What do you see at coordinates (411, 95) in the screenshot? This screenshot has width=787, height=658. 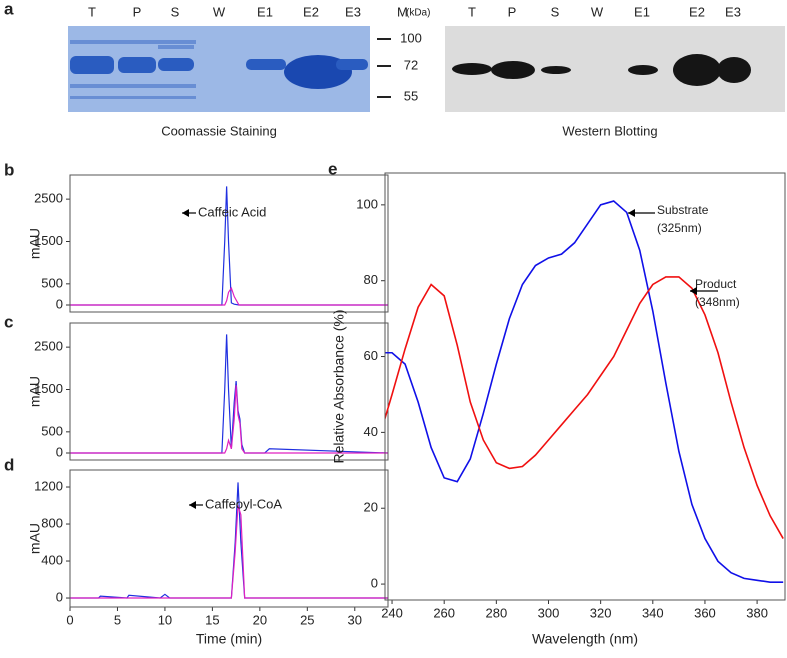 I see `marker-size: 55` at bounding box center [411, 95].